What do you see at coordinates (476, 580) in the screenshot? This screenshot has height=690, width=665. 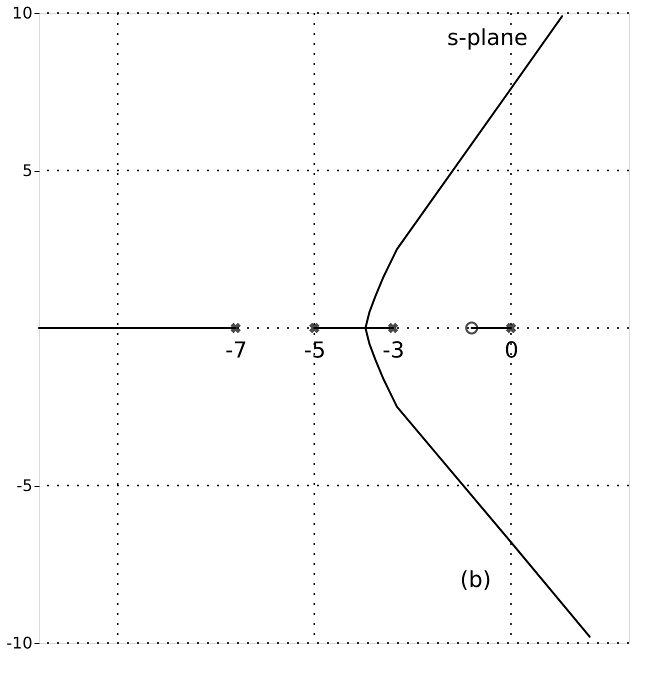 I see `annotation: (b)` at bounding box center [476, 580].